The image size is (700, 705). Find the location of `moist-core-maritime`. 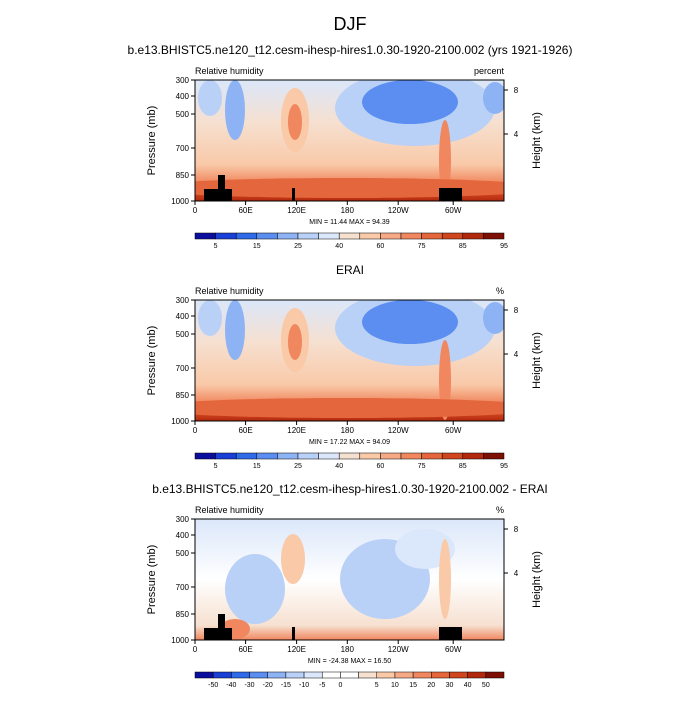

moist-core-maritime is located at coordinates (295, 342).